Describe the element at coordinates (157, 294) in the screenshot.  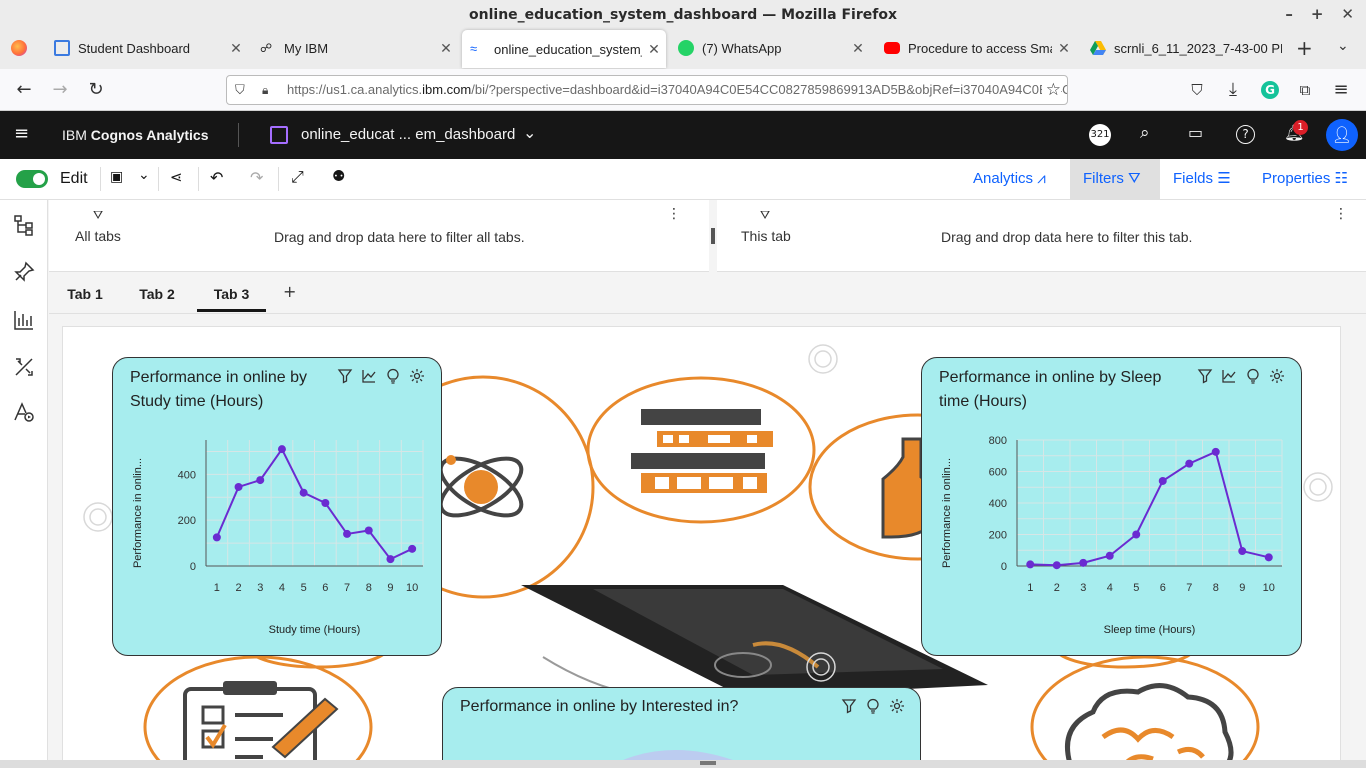
I see `dashboard-tab: Tab 2` at that location.